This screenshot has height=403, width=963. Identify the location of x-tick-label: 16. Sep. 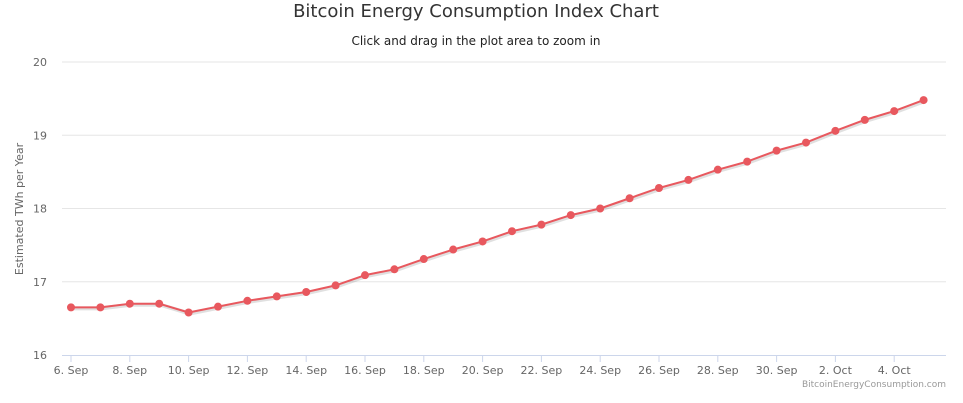
(365, 370).